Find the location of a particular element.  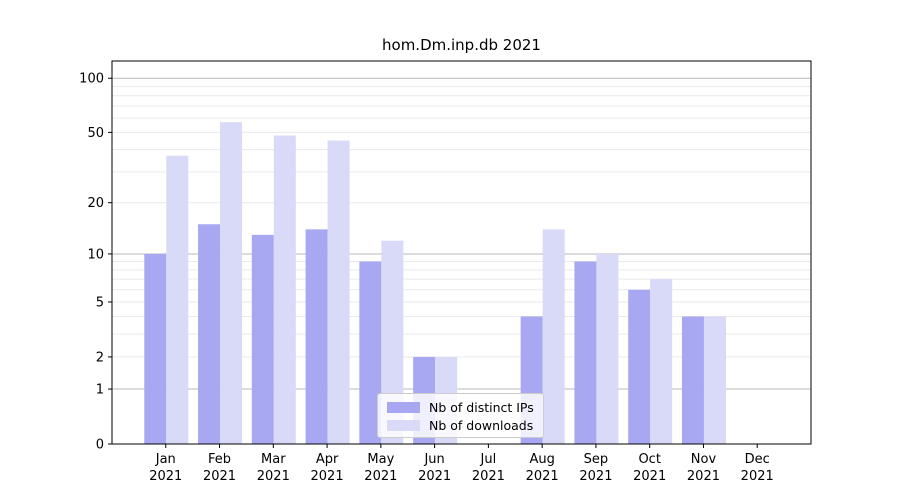

chart-title: hom.Dm.inp.db 2021 is located at coordinates (461, 45).